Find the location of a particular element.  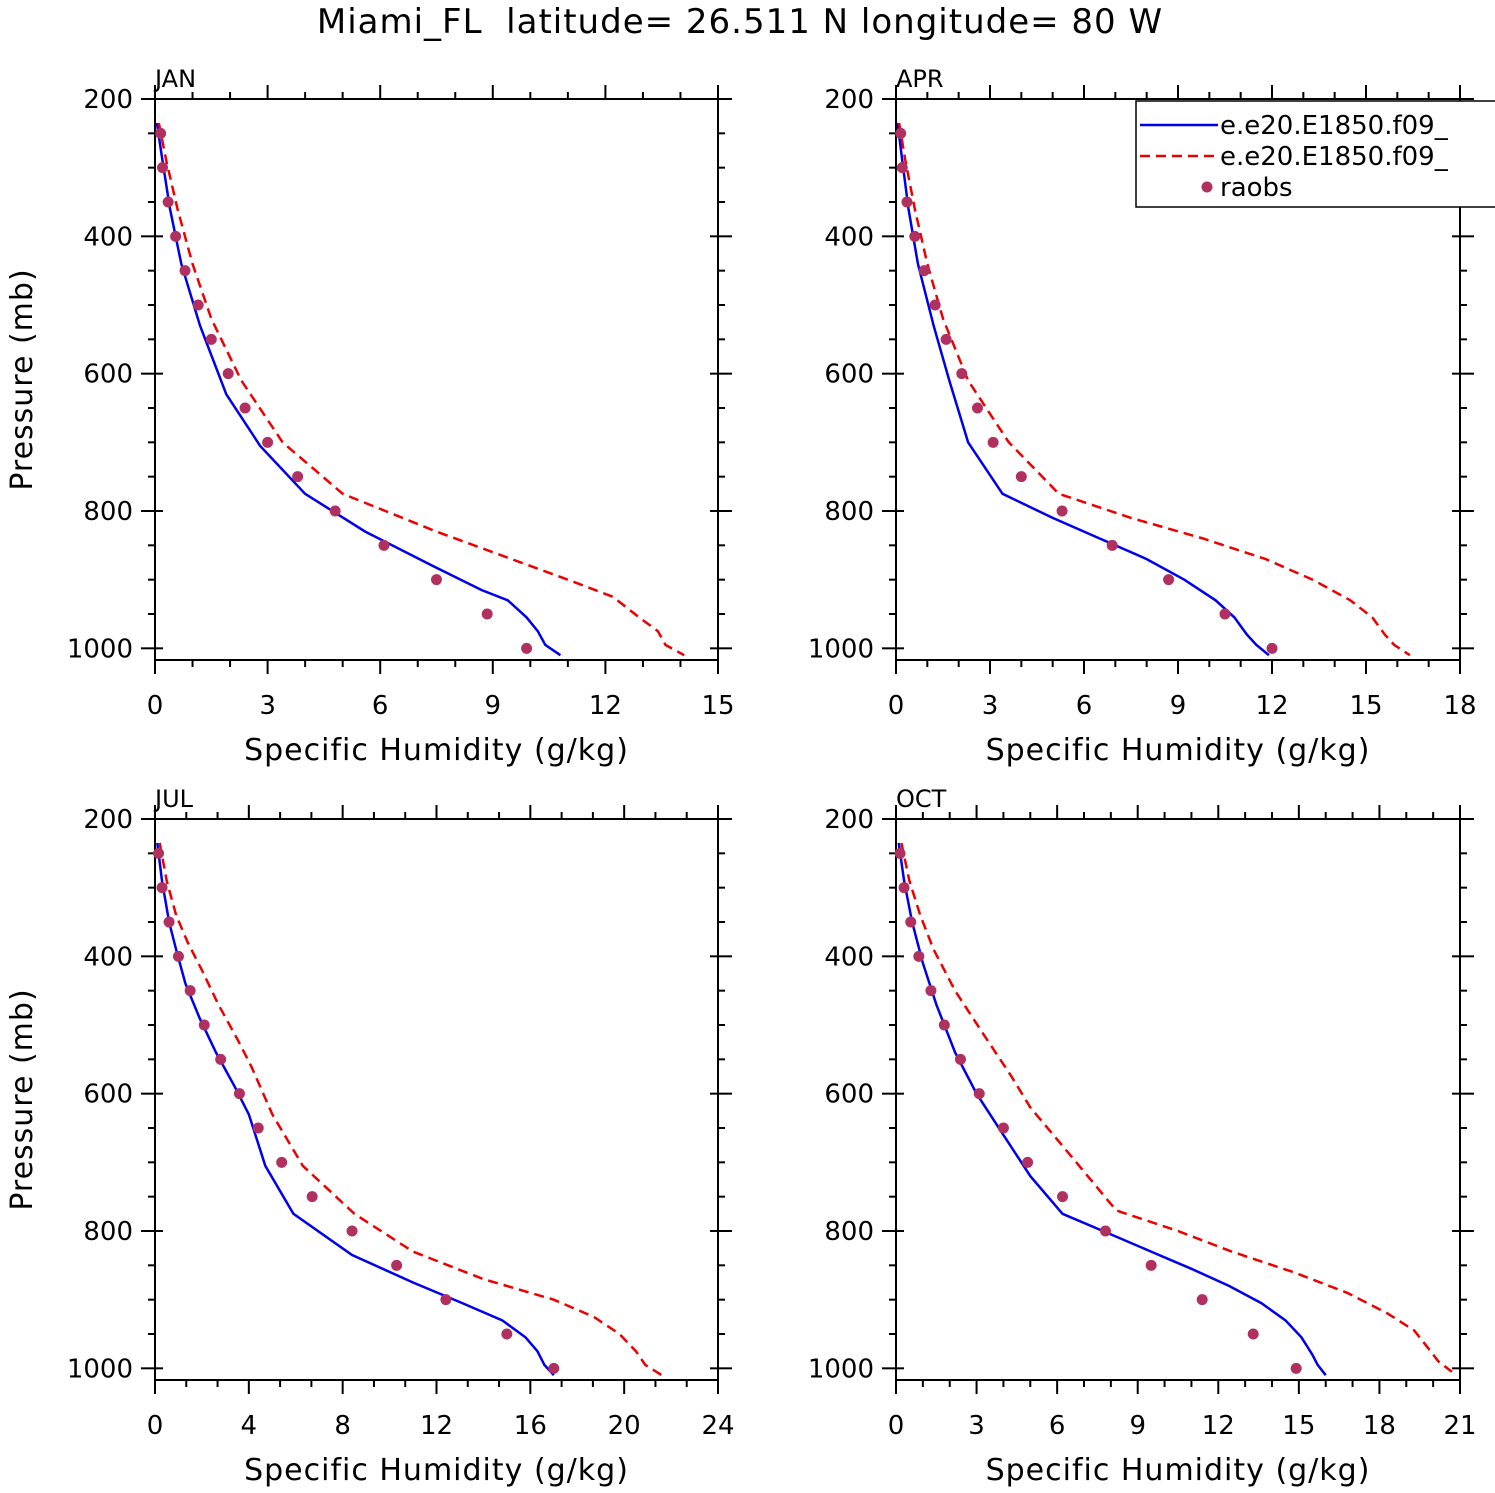

x-tick-label: 3 is located at coordinates (267, 706).